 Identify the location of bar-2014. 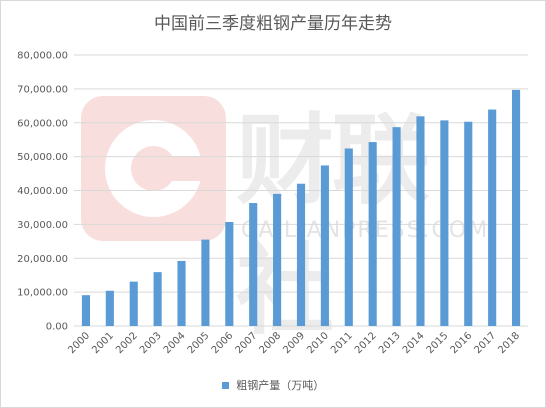
(420, 221).